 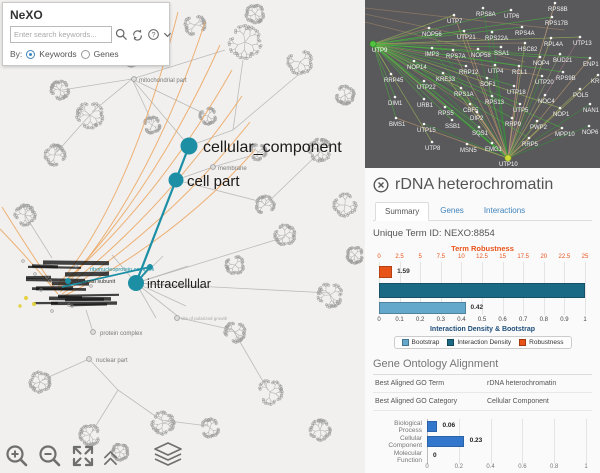 I want to click on ontology-major-term: cellular_component, so click(x=272, y=147).